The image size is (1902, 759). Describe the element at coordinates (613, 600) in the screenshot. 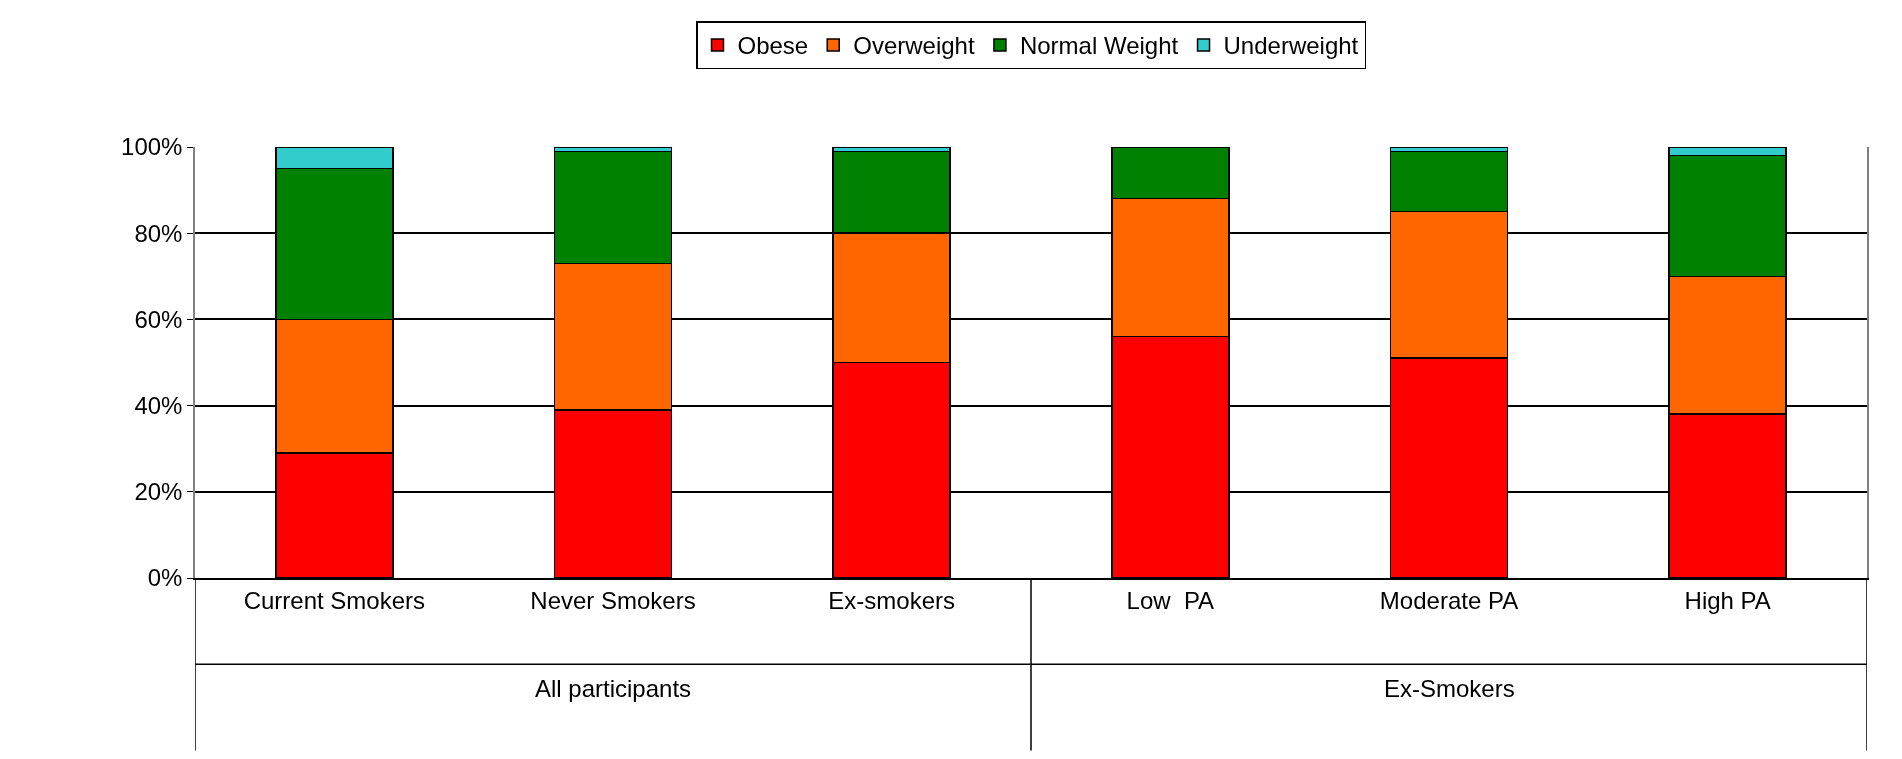

I see `x-tick-label: Never Smokers` at that location.